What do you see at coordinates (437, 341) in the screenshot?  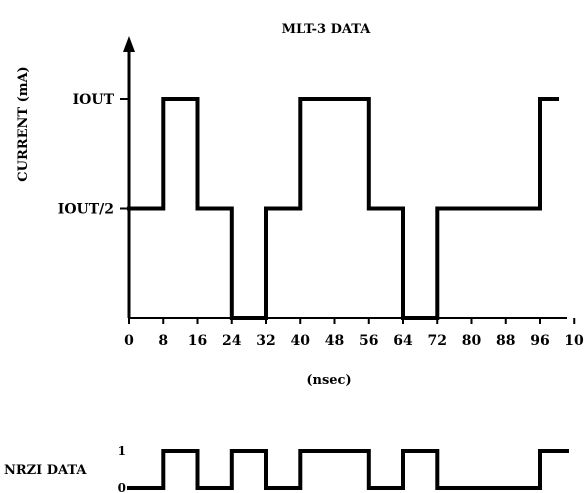 I see `x-tick-label: 72` at bounding box center [437, 341].